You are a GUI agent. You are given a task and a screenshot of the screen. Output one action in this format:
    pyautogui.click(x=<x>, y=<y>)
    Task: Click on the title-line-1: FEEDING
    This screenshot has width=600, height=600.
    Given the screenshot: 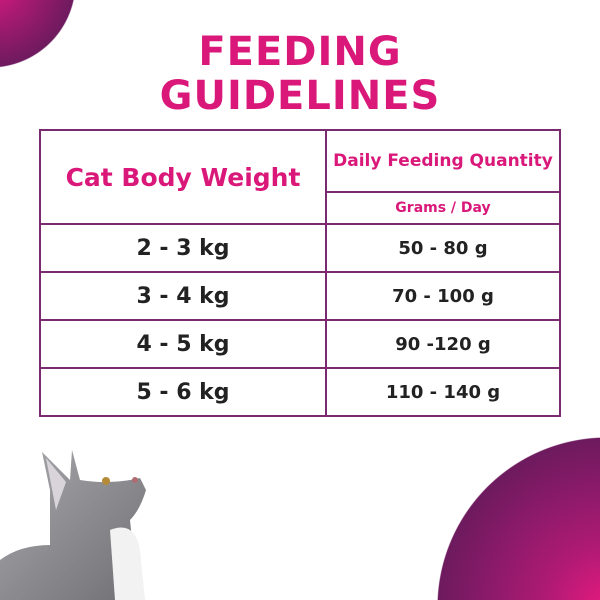 What is the action you would take?
    pyautogui.click(x=300, y=52)
    